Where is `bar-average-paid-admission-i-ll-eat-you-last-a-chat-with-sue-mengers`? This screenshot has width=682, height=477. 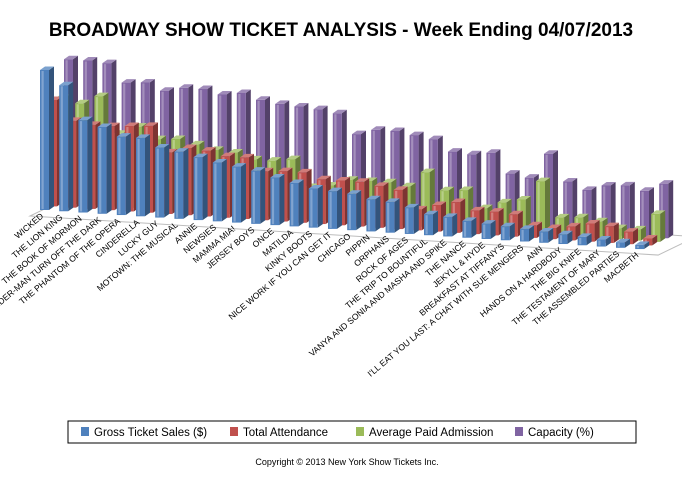
bar-average-paid-admission-i-ll-eat-you-last-a-chat-with-sue-mengers is located at coordinates (543, 206).